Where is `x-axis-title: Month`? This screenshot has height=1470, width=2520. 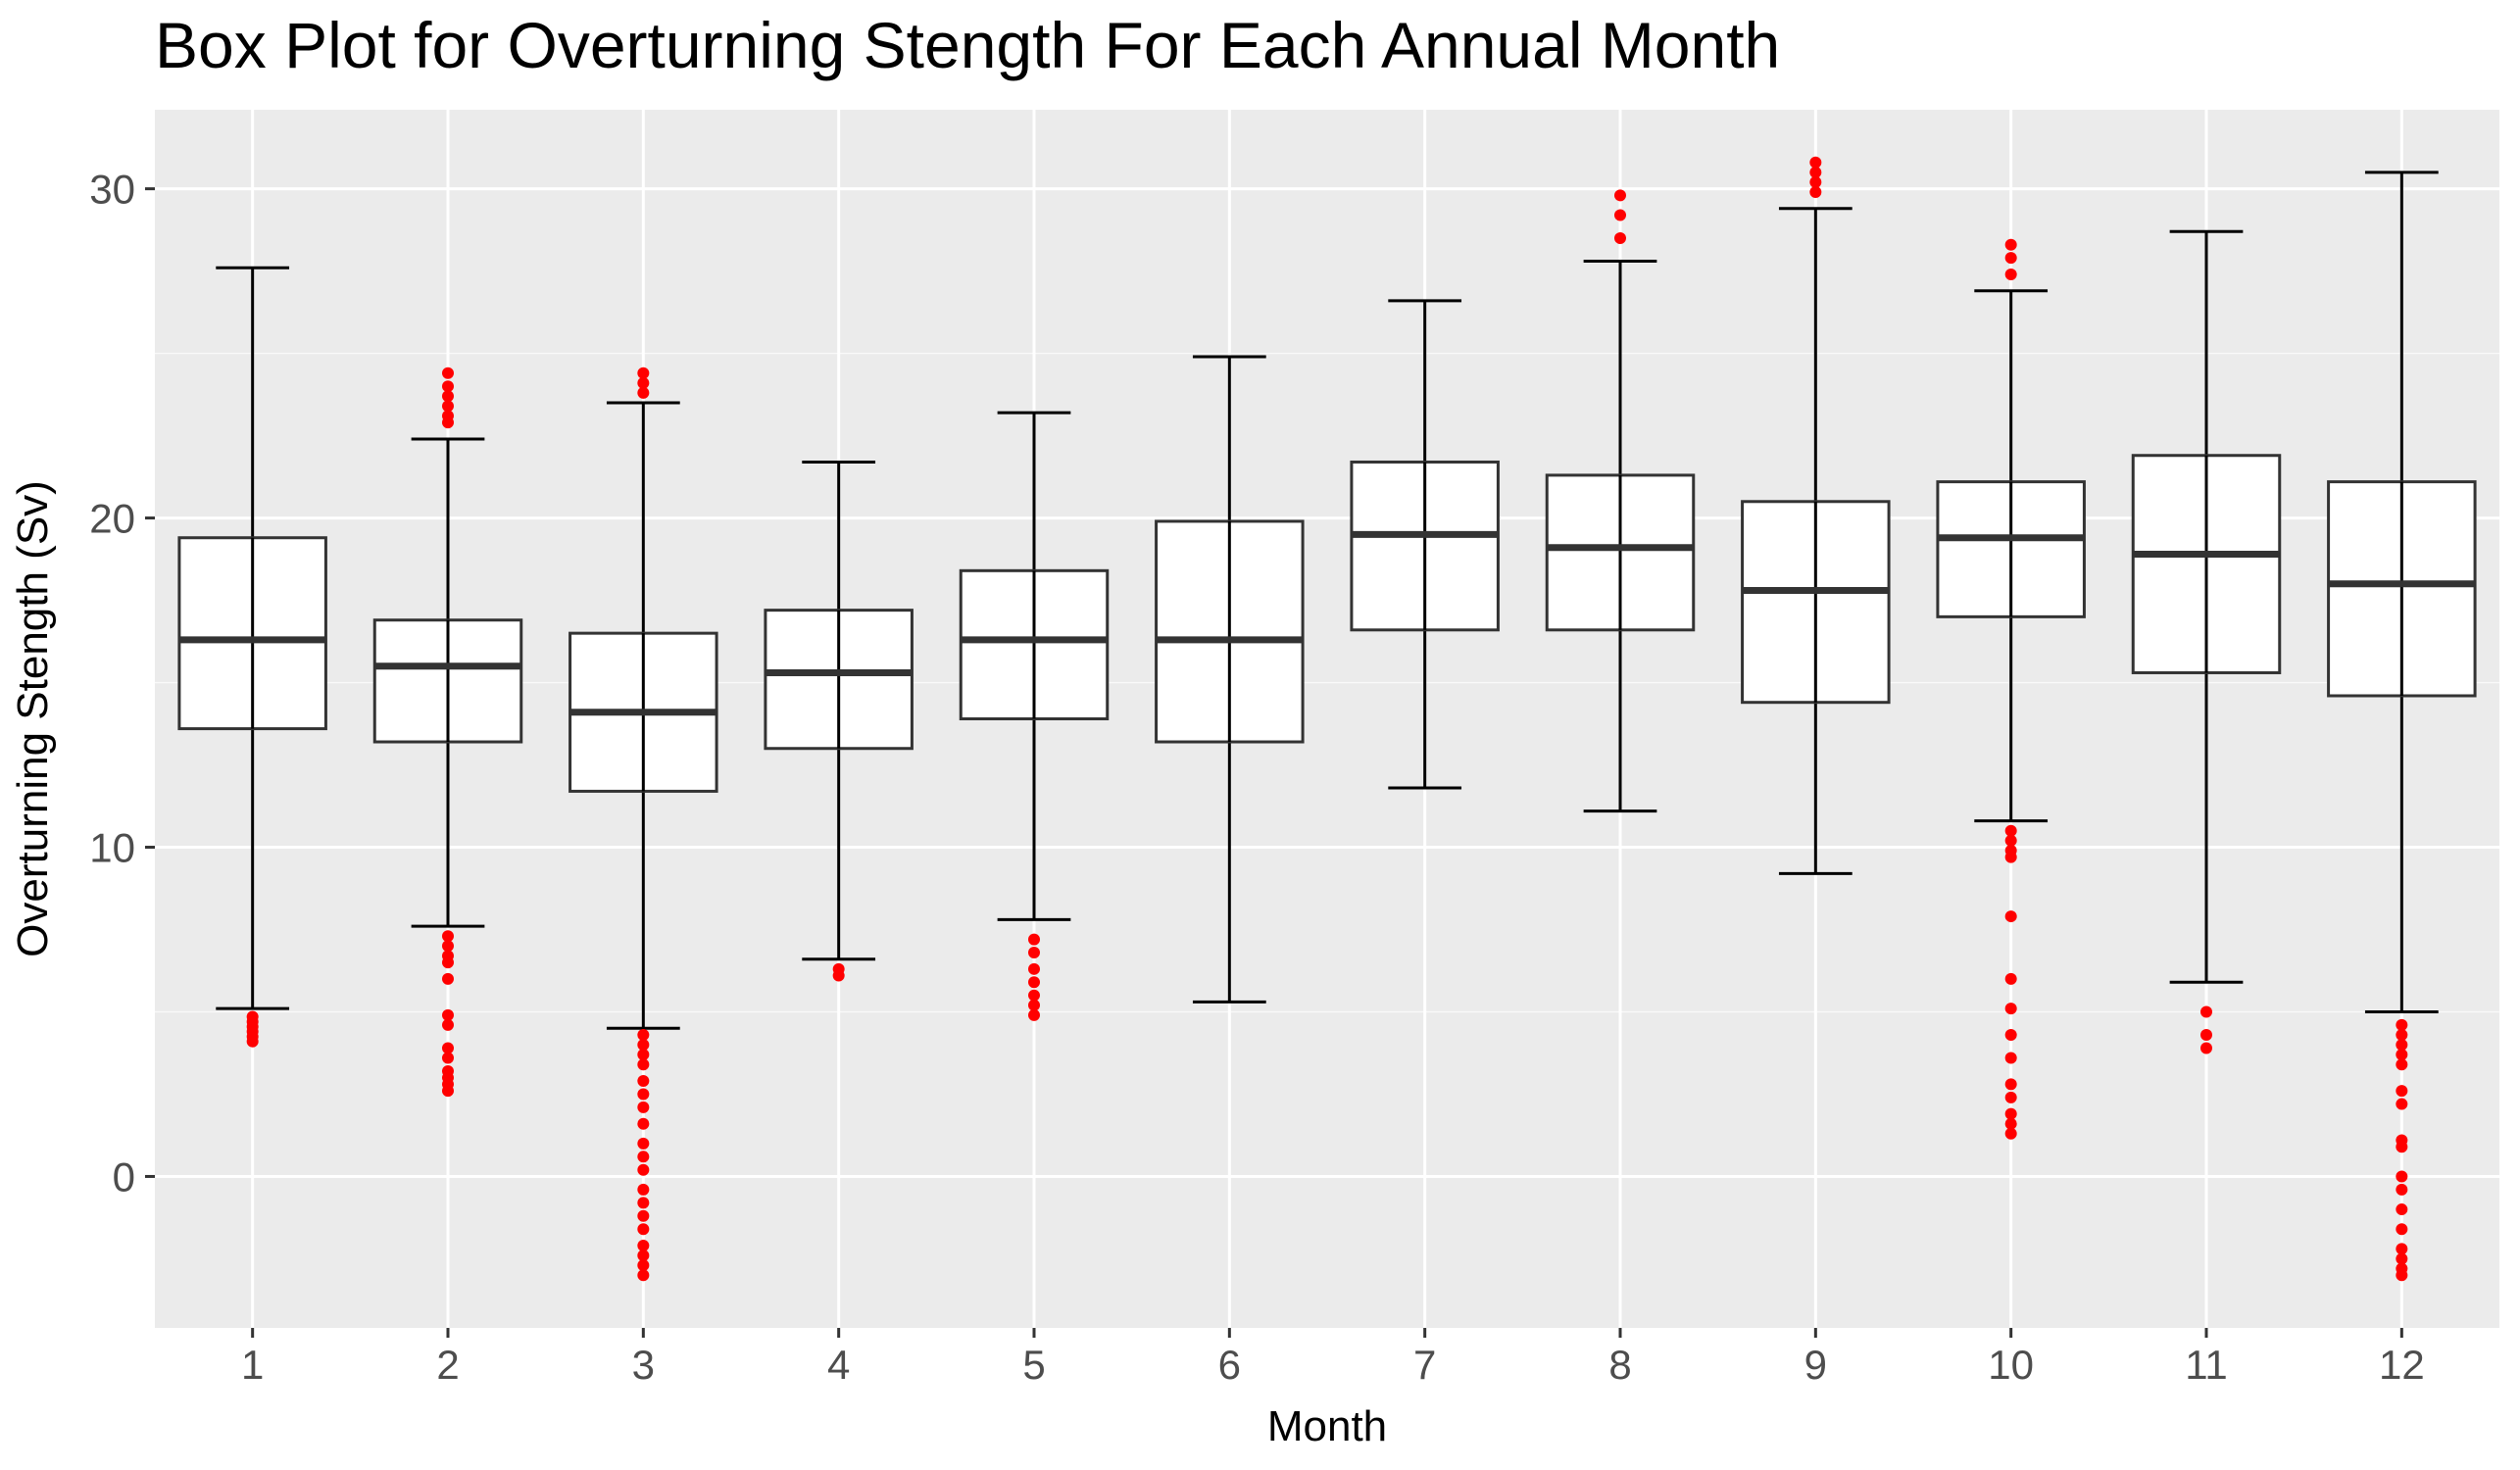 x-axis-title: Month is located at coordinates (1327, 1426).